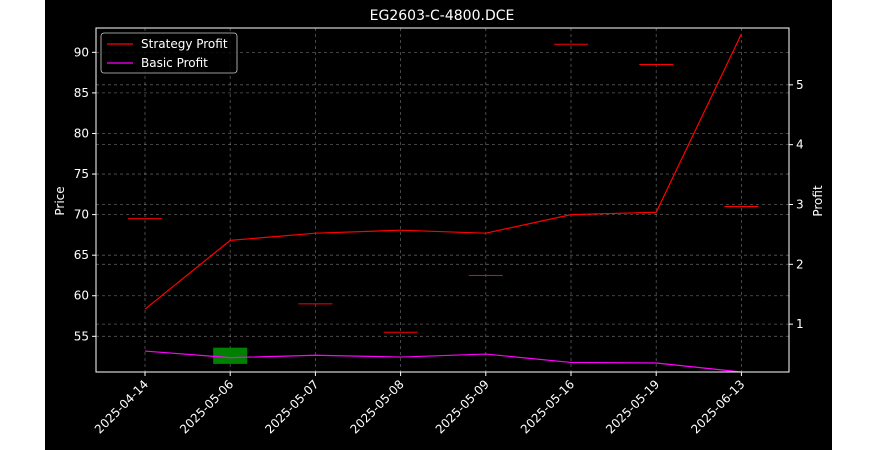 The height and width of the screenshot is (450, 878). Describe the element at coordinates (206, 406) in the screenshot. I see `x-tick-label: 2025-05-06` at that location.